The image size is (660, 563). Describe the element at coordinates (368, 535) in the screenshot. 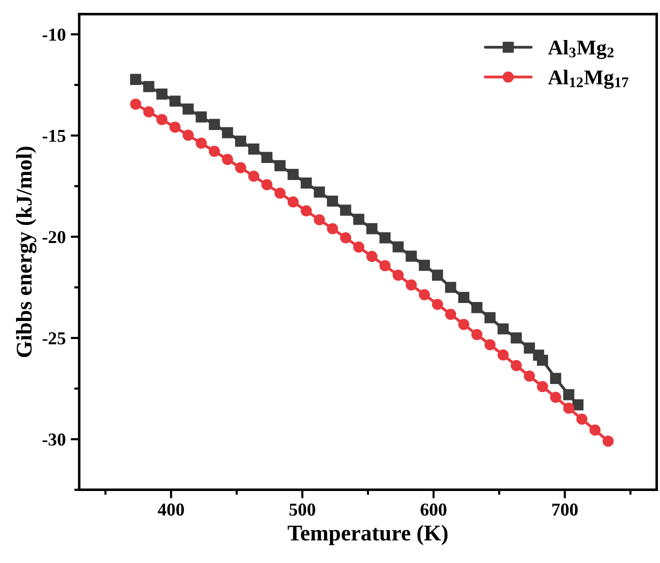

I see `x-axis-title: Temperature (K)` at that location.